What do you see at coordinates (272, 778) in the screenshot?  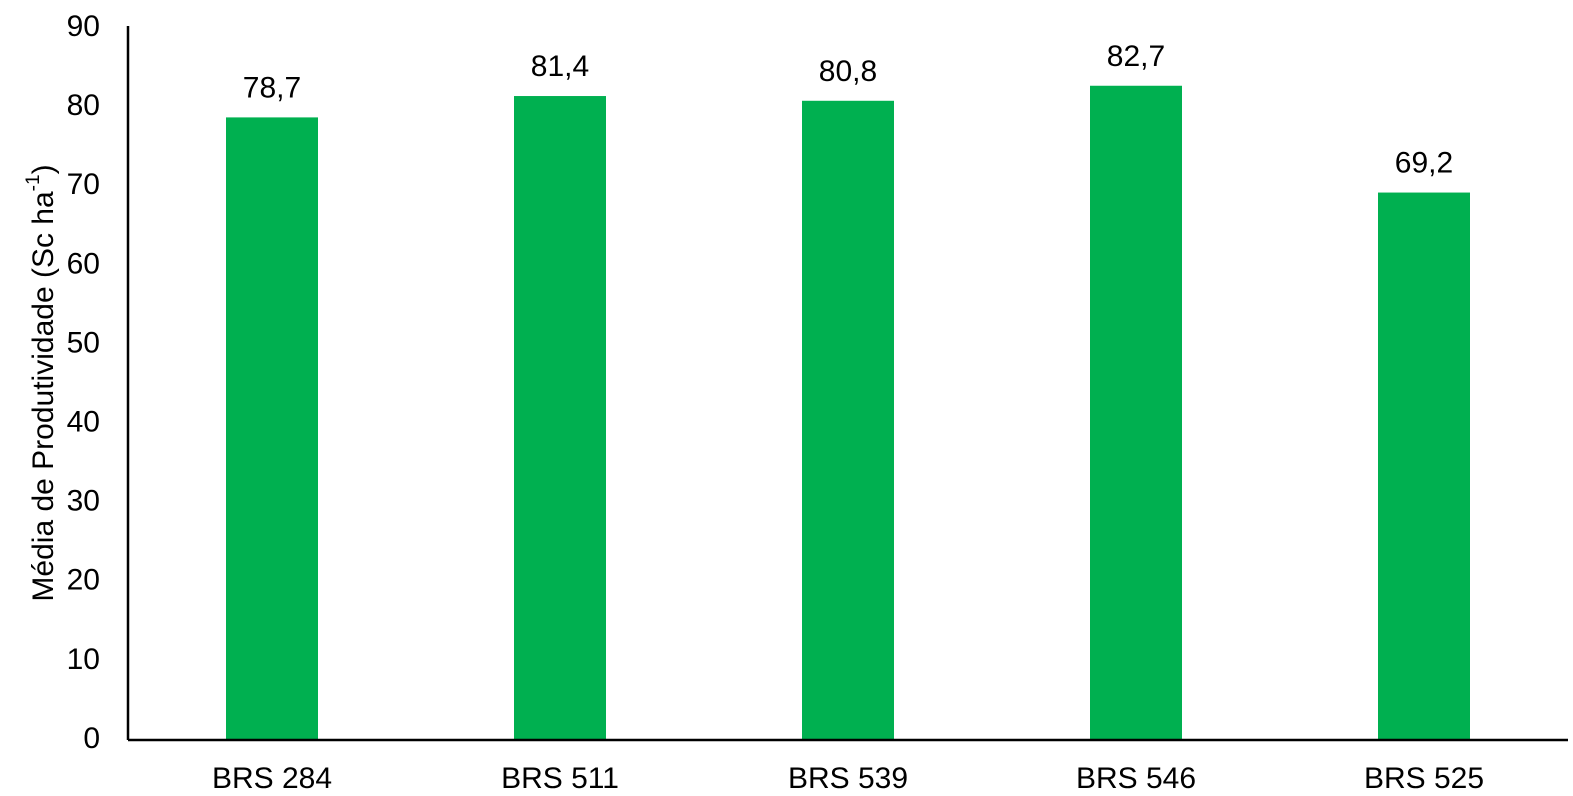 I see `x-tick-label: BRS 284` at bounding box center [272, 778].